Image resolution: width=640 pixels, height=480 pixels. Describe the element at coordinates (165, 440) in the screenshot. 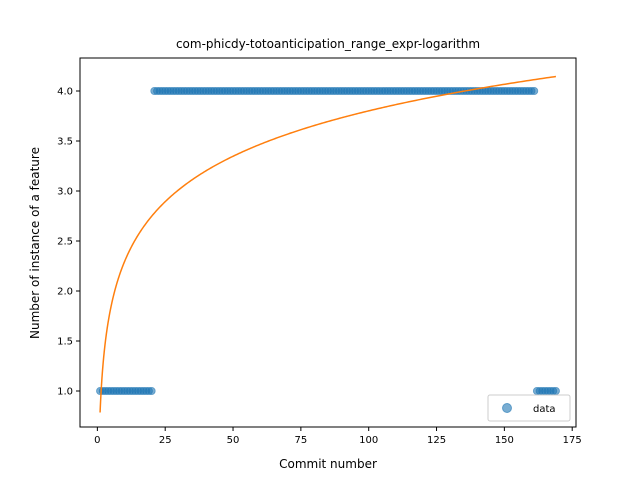

I see `x-tick-label: 25` at that location.